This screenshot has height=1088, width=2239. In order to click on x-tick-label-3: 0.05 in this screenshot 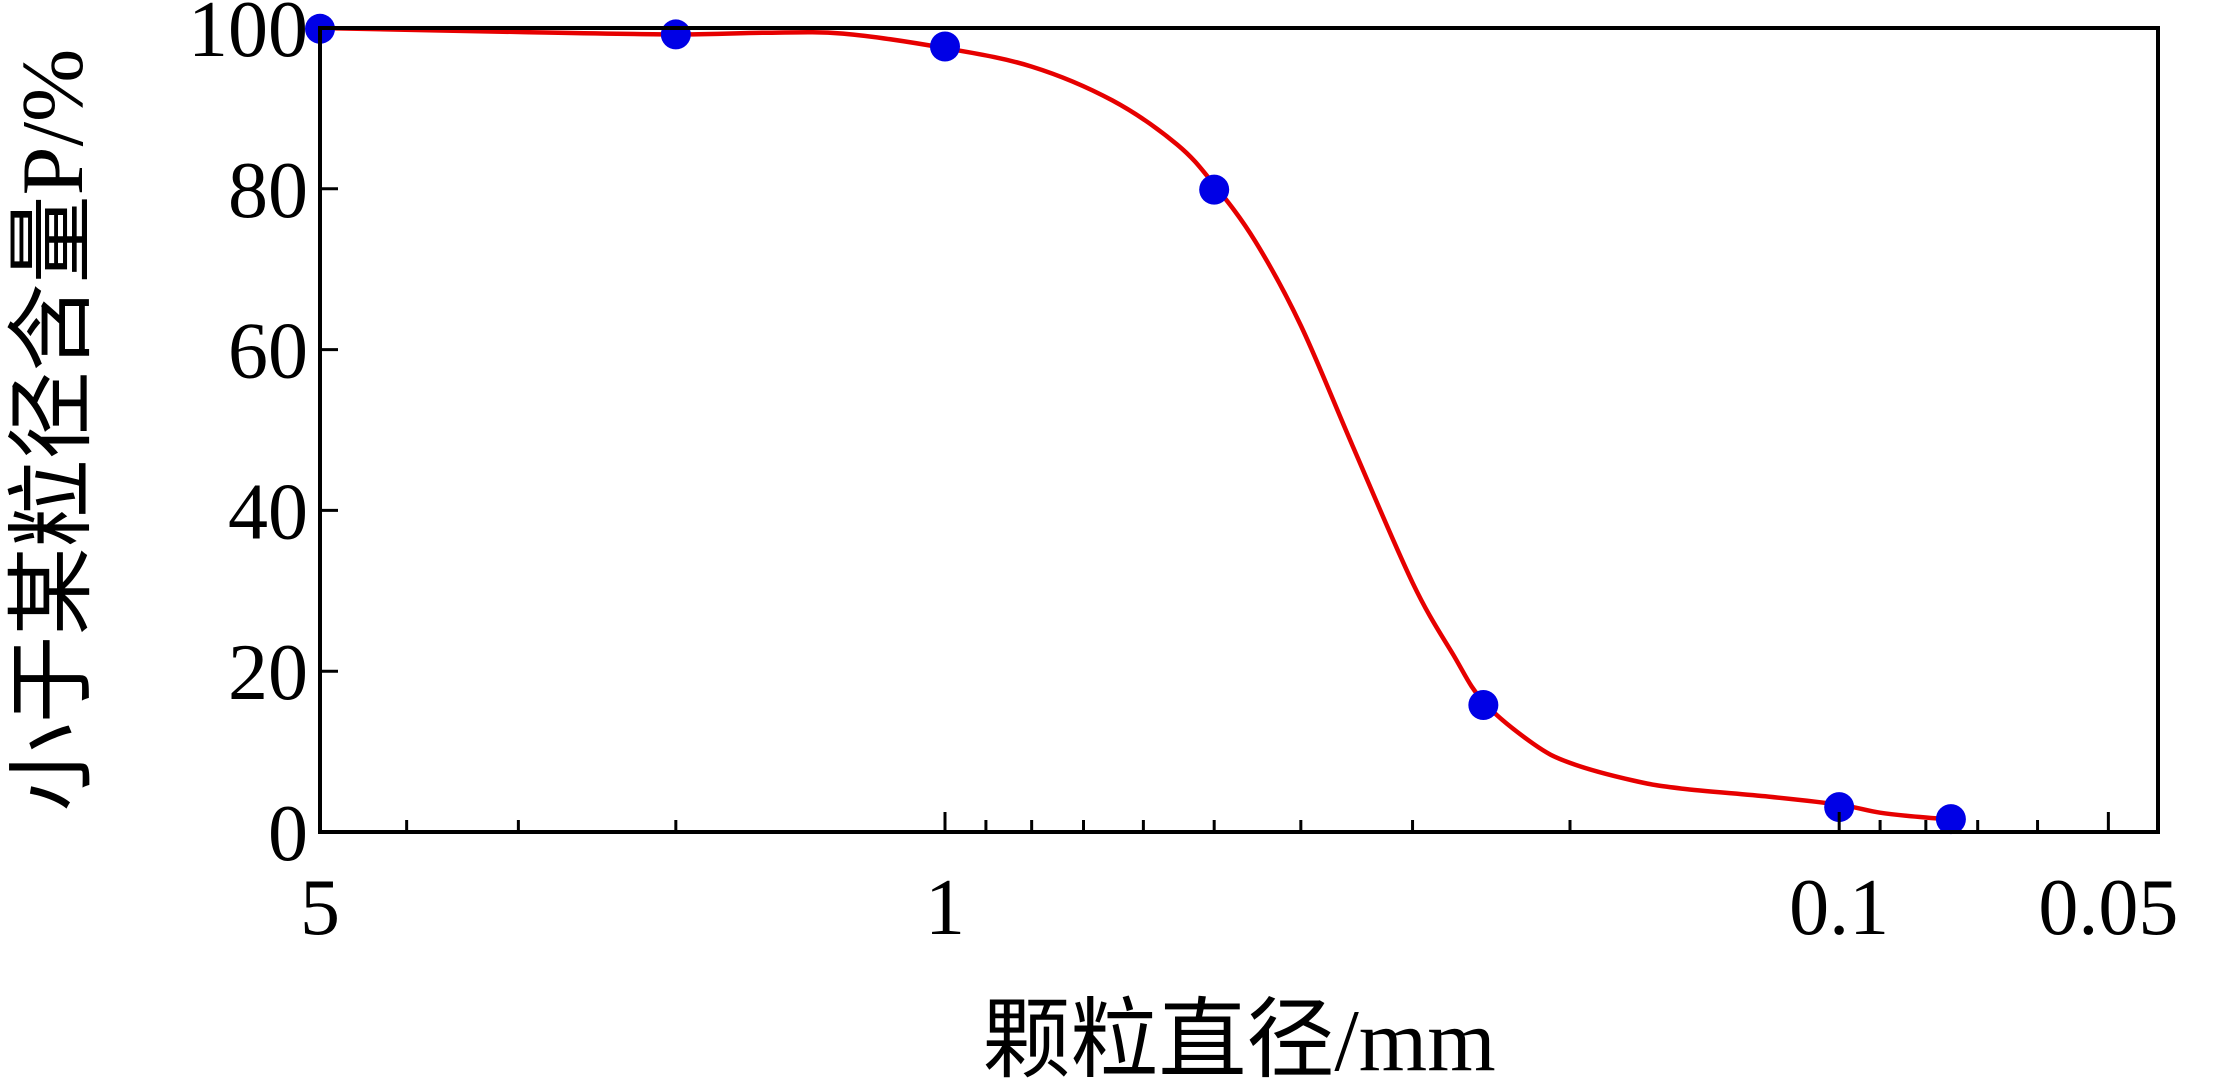, I will do `click(2108, 908)`.